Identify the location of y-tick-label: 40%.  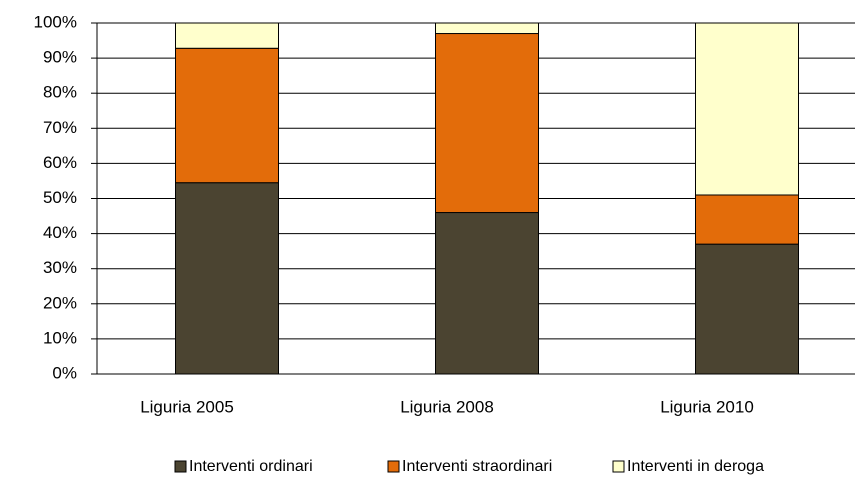
(60, 232).